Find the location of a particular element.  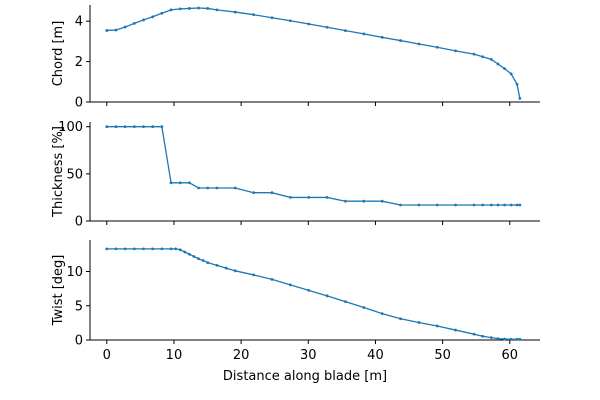

y-axis-label: Thickness [%] is located at coordinates (58, 172).